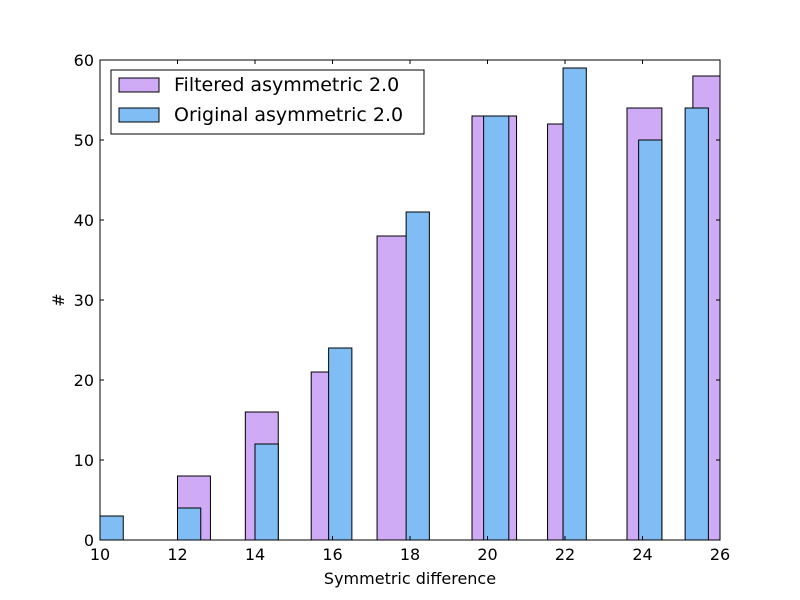  Describe the element at coordinates (286, 85) in the screenshot. I see `legend-label-filtered: Filtered asymmetric 2.0` at that location.